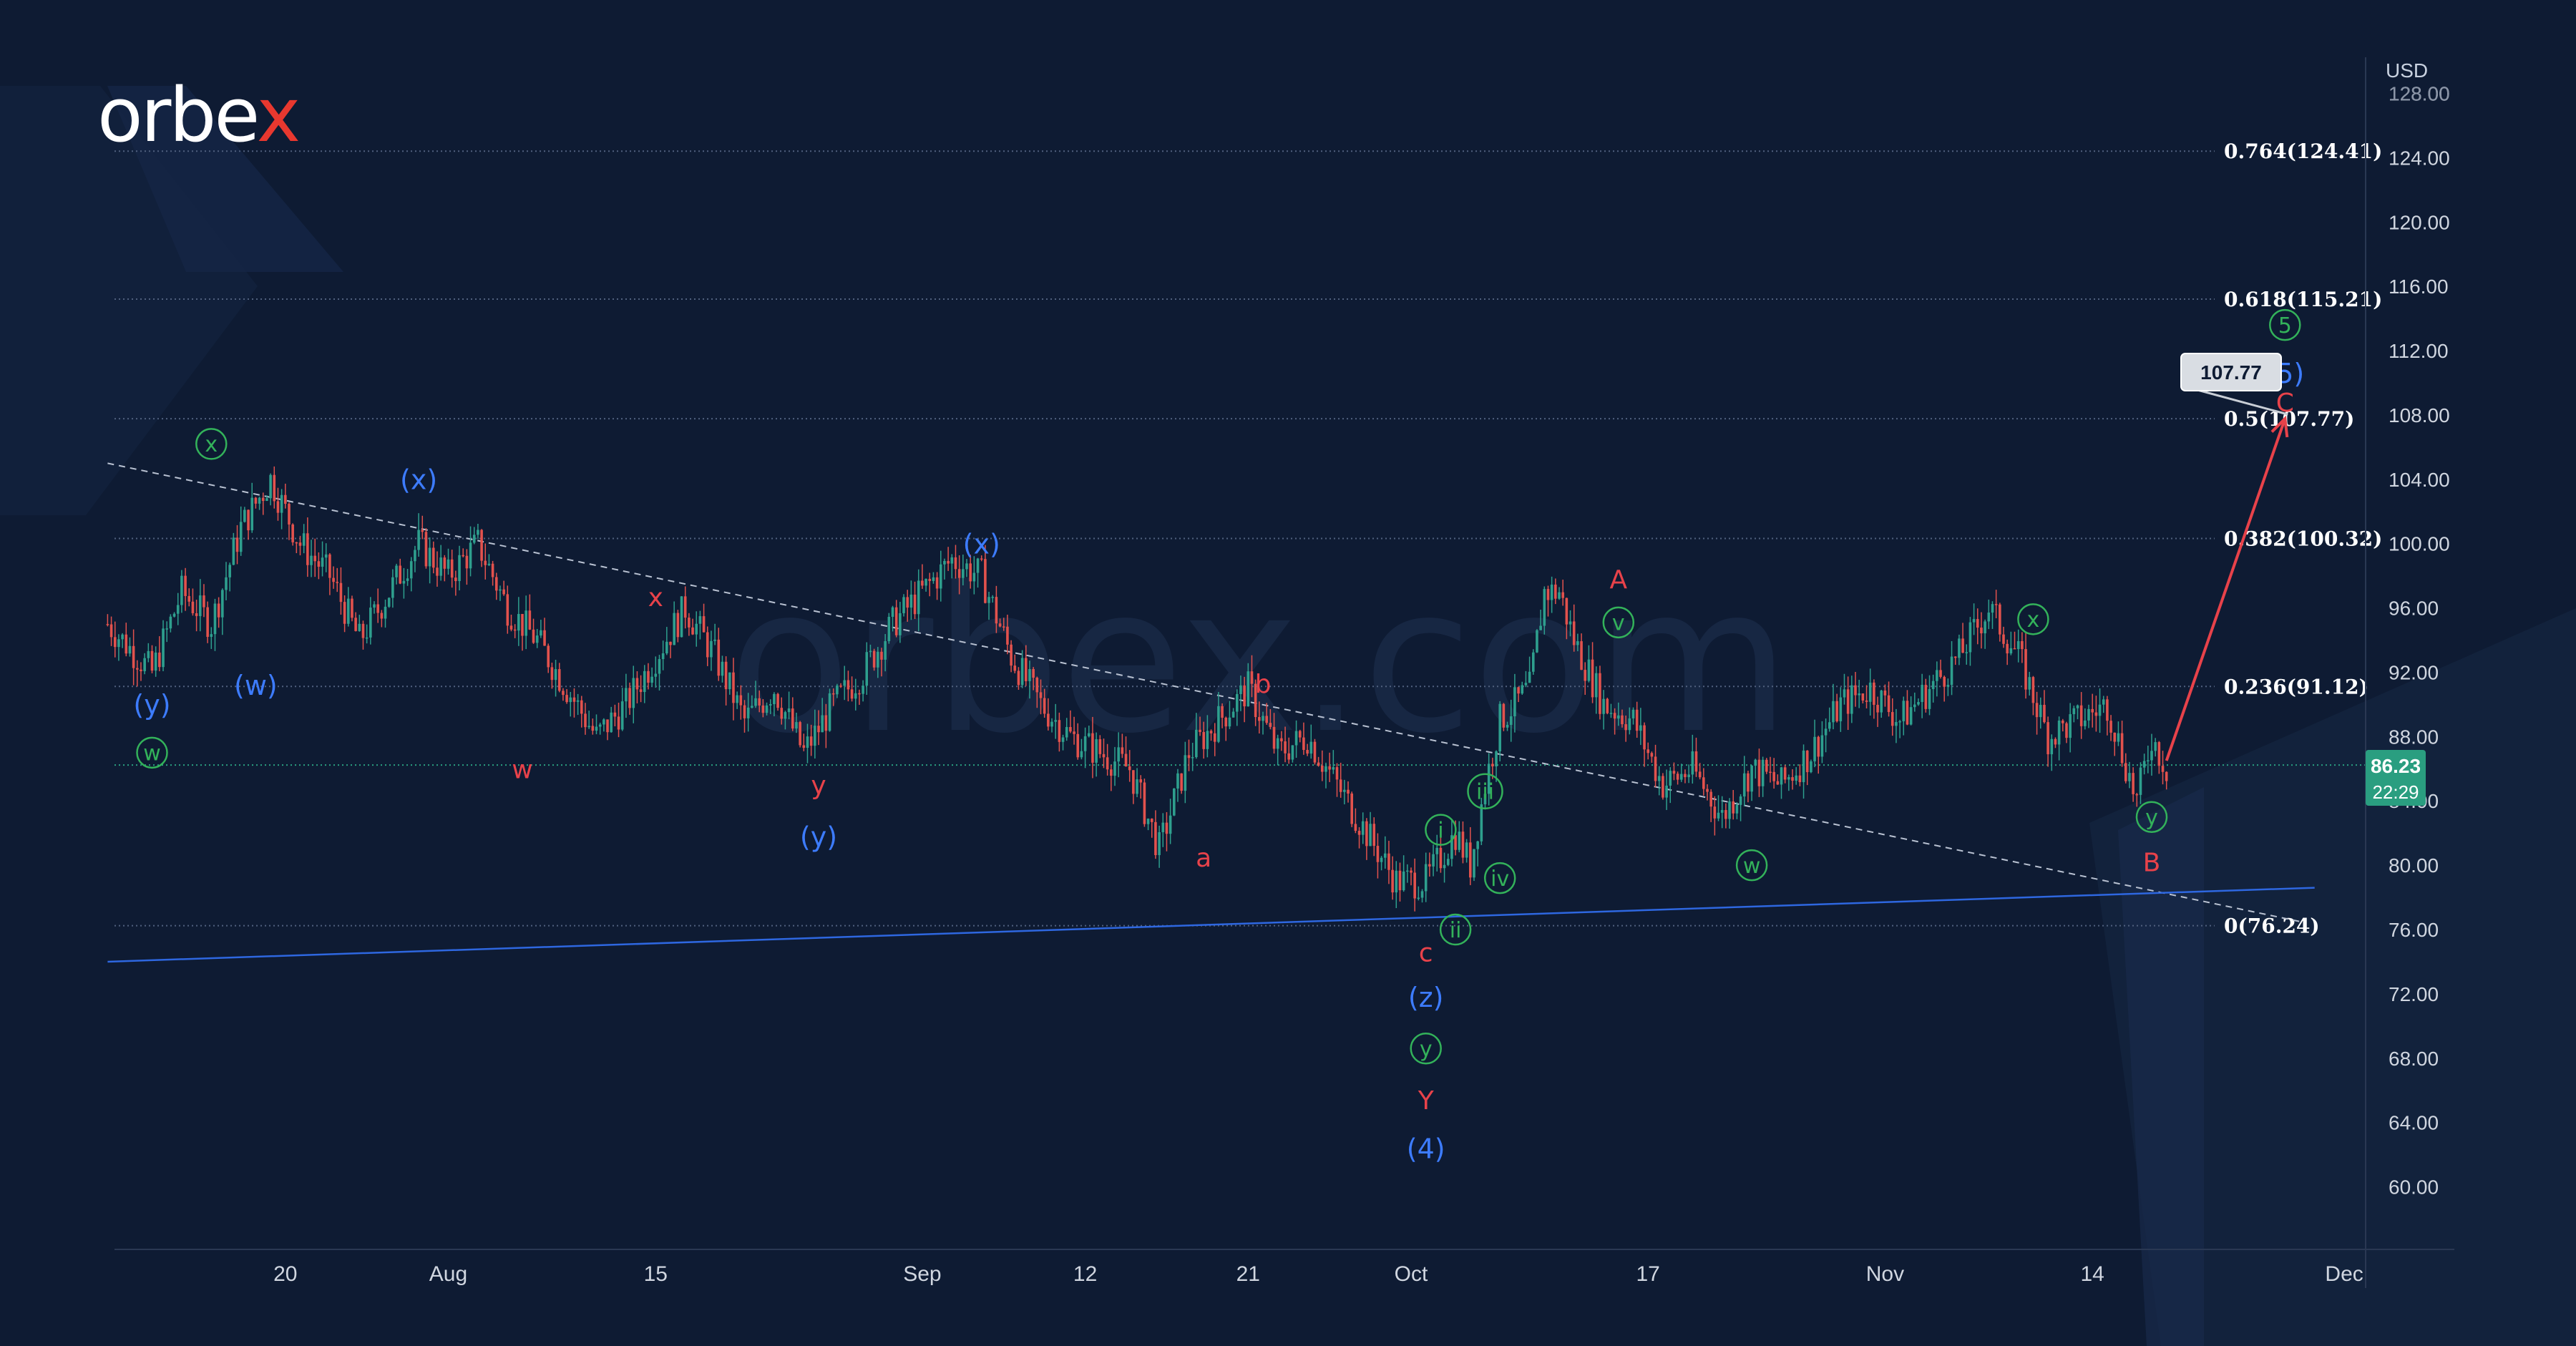 Image resolution: width=2576 pixels, height=1346 pixels. Describe the element at coordinates (152, 753) in the screenshot. I see `wave-label: w` at that location.